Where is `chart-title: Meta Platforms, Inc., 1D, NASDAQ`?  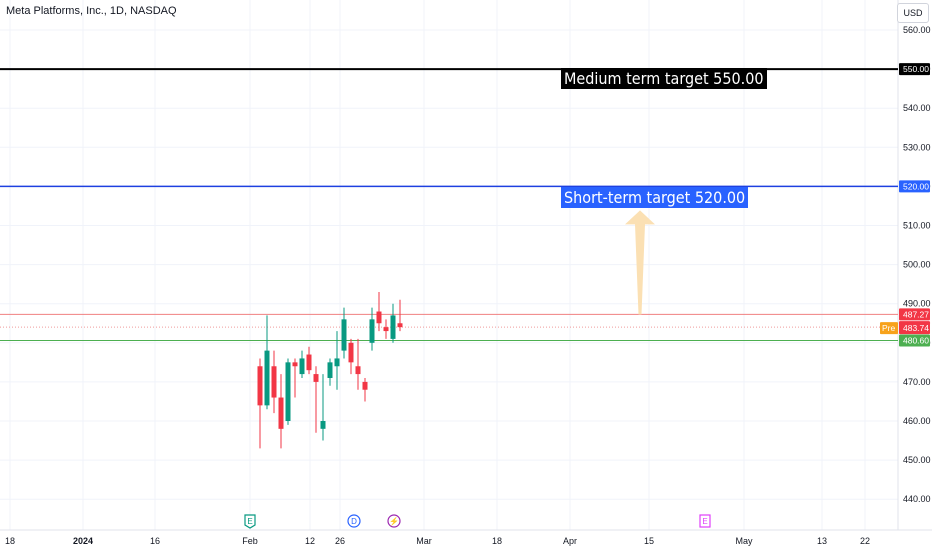 chart-title: Meta Platforms, Inc., 1D, NASDAQ is located at coordinates (91, 11).